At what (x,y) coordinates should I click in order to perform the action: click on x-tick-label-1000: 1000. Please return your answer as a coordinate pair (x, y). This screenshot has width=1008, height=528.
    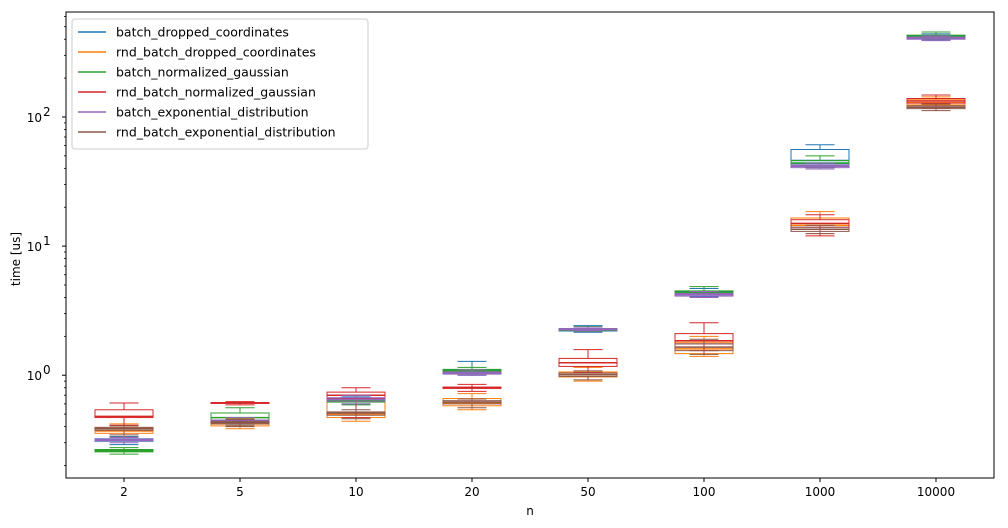
    Looking at the image, I should click on (820, 492).